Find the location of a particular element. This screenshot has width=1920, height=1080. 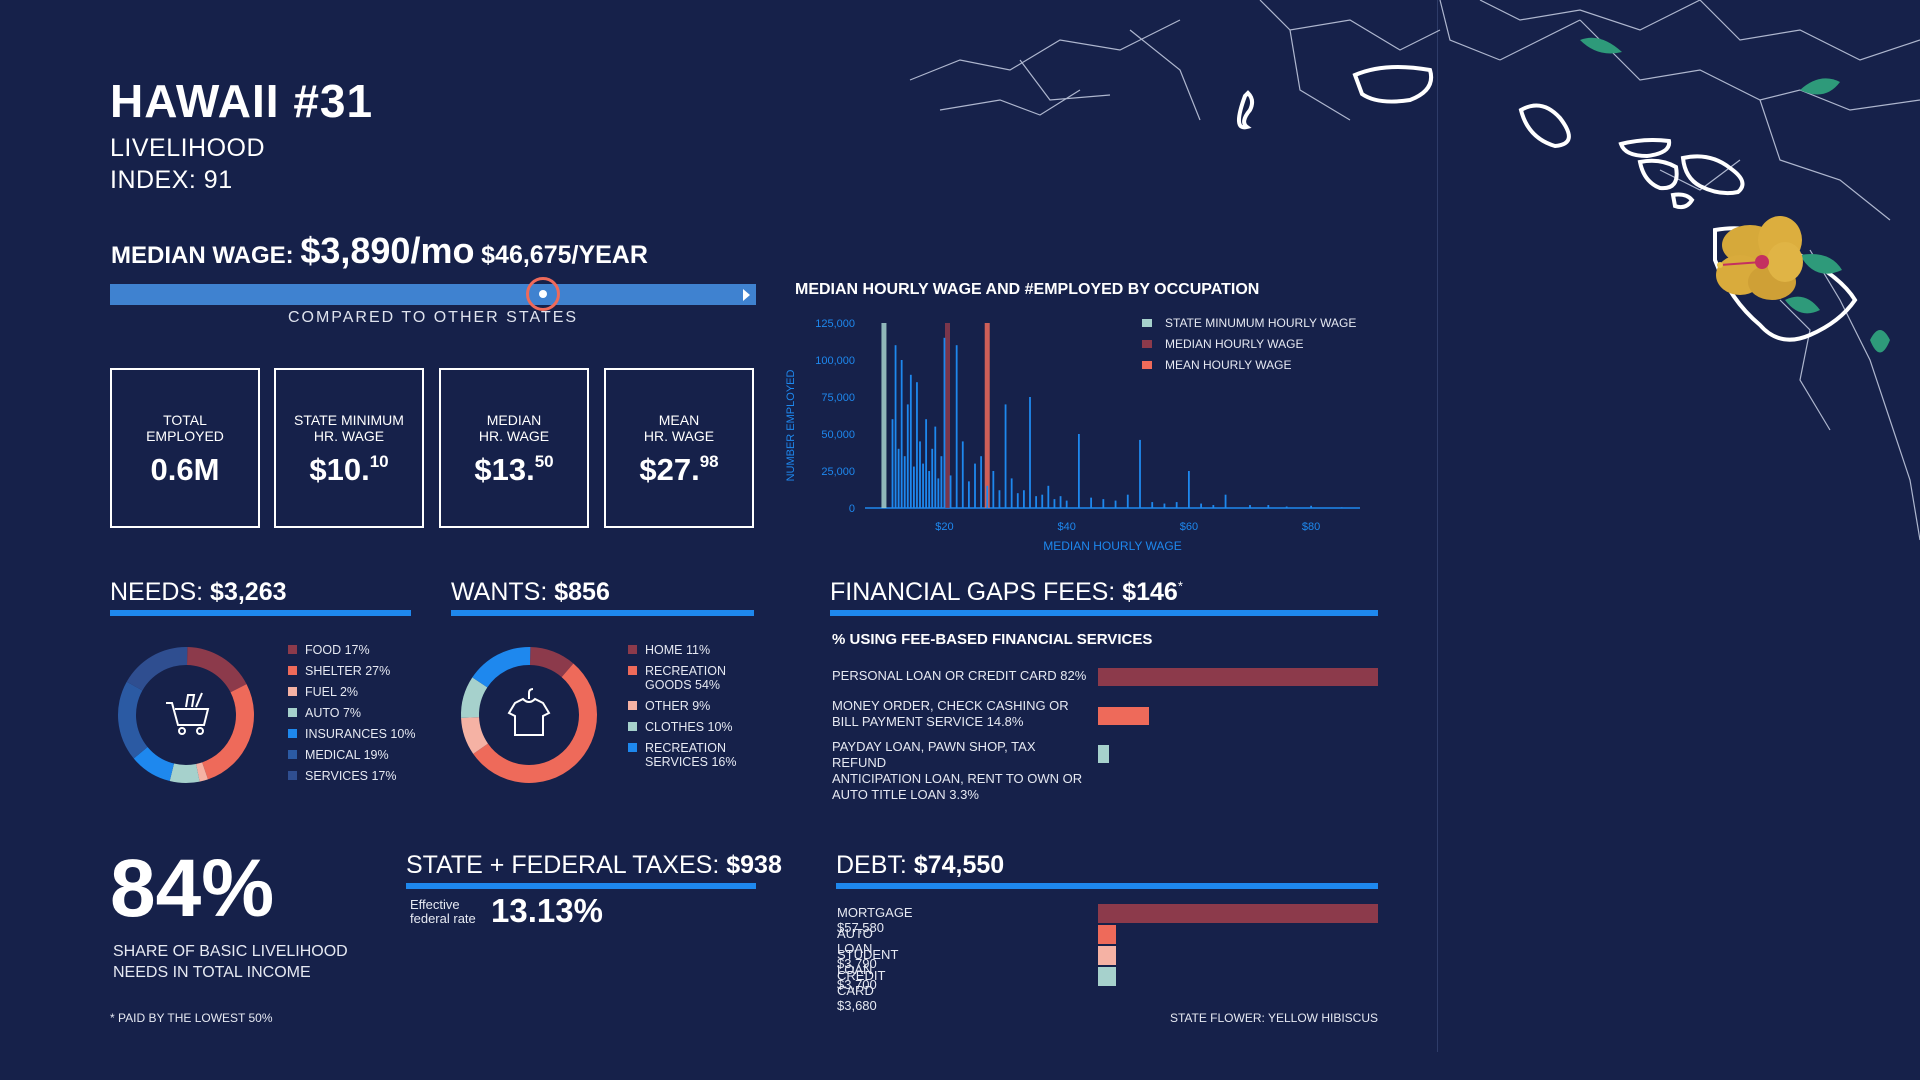

legend-item: RECREATION SERVICES 16% is located at coordinates (682, 758).